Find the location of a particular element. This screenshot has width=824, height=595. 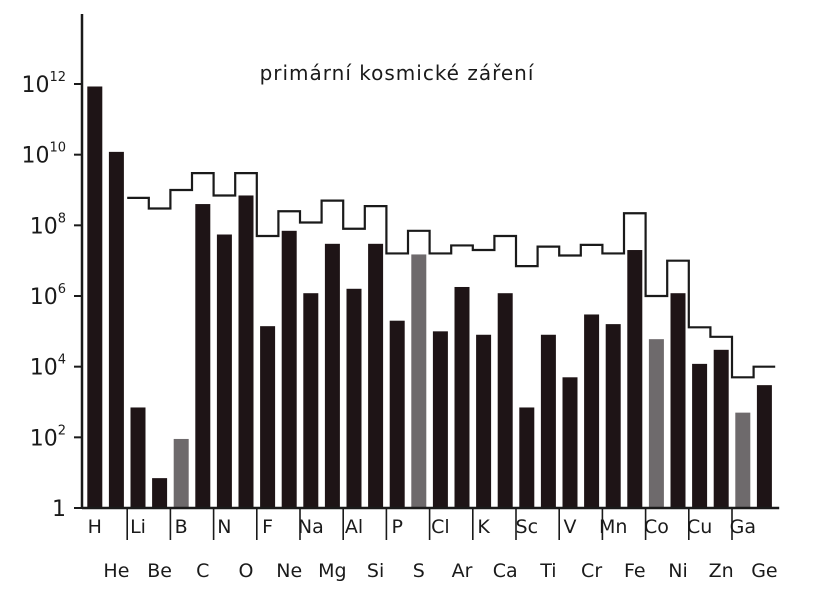

x-tick-label-ga: Ga is located at coordinates (743, 527).